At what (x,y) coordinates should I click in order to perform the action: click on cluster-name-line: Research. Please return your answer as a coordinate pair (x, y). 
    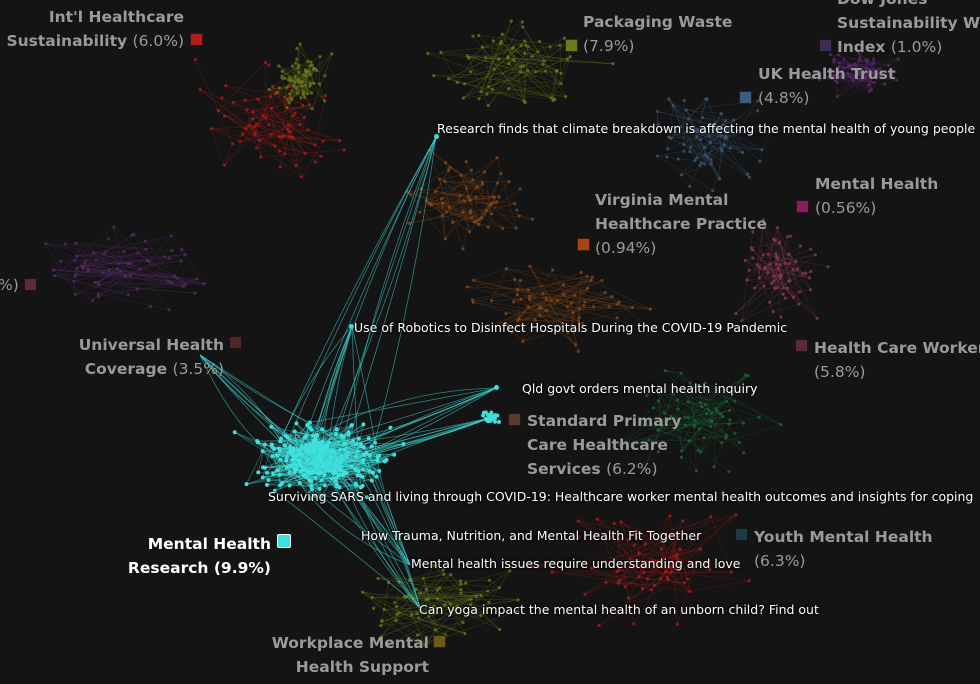
    Looking at the image, I should click on (168, 568).